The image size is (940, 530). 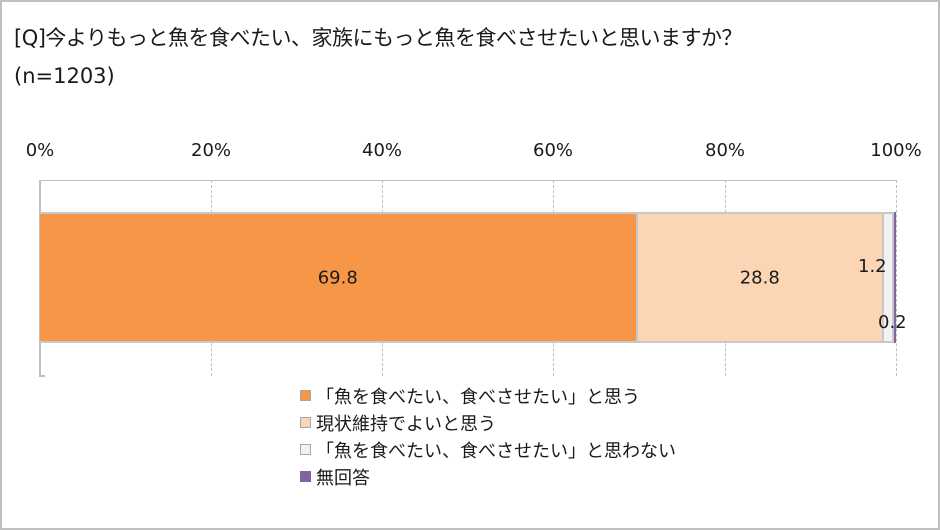 What do you see at coordinates (468, 180) in the screenshot?
I see `x-axis-line` at bounding box center [468, 180].